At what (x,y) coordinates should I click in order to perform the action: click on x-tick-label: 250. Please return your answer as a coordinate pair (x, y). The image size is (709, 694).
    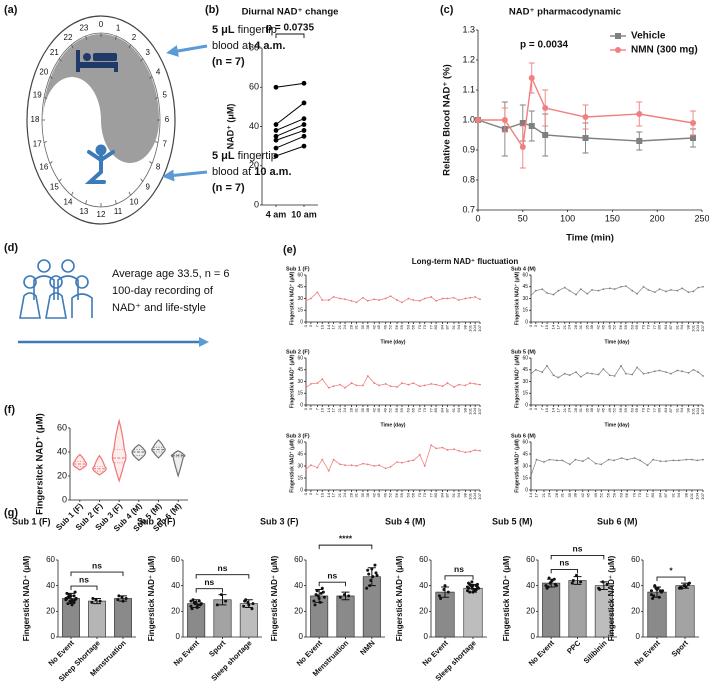
    Looking at the image, I should click on (701, 218).